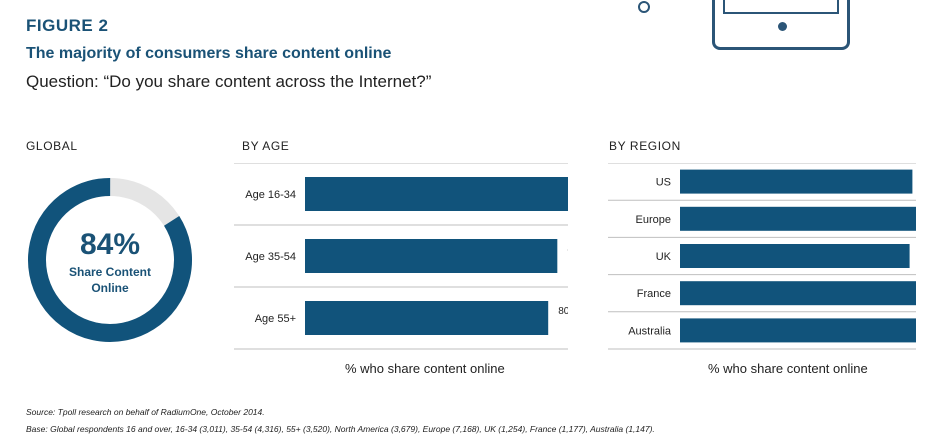 This screenshot has height=446, width=929. What do you see at coordinates (266, 146) in the screenshot?
I see `age-section-title: BY AGE` at bounding box center [266, 146].